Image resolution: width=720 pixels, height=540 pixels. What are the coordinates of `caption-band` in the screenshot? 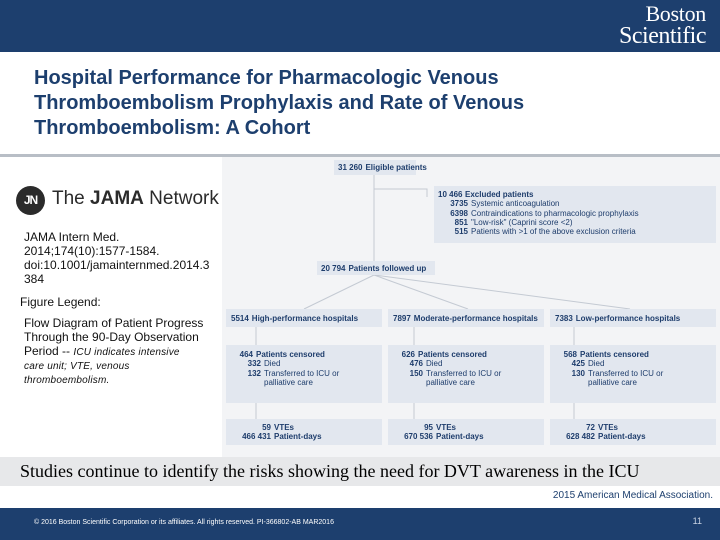 It's located at (360, 471).